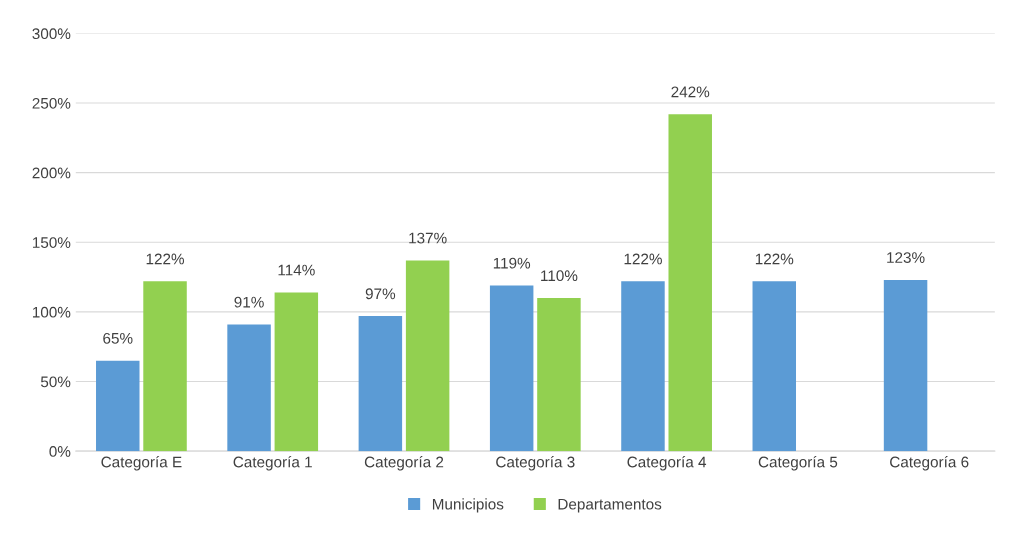  I want to click on legend-label: Departamentos, so click(610, 505).